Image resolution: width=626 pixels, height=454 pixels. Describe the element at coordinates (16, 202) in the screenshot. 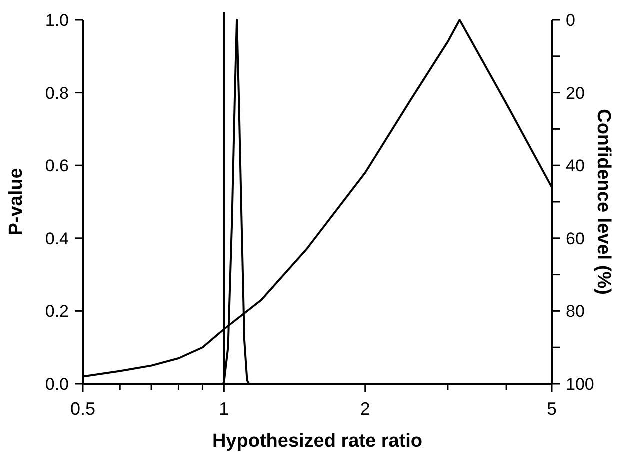

I see `y-axis-title: P-value` at that location.